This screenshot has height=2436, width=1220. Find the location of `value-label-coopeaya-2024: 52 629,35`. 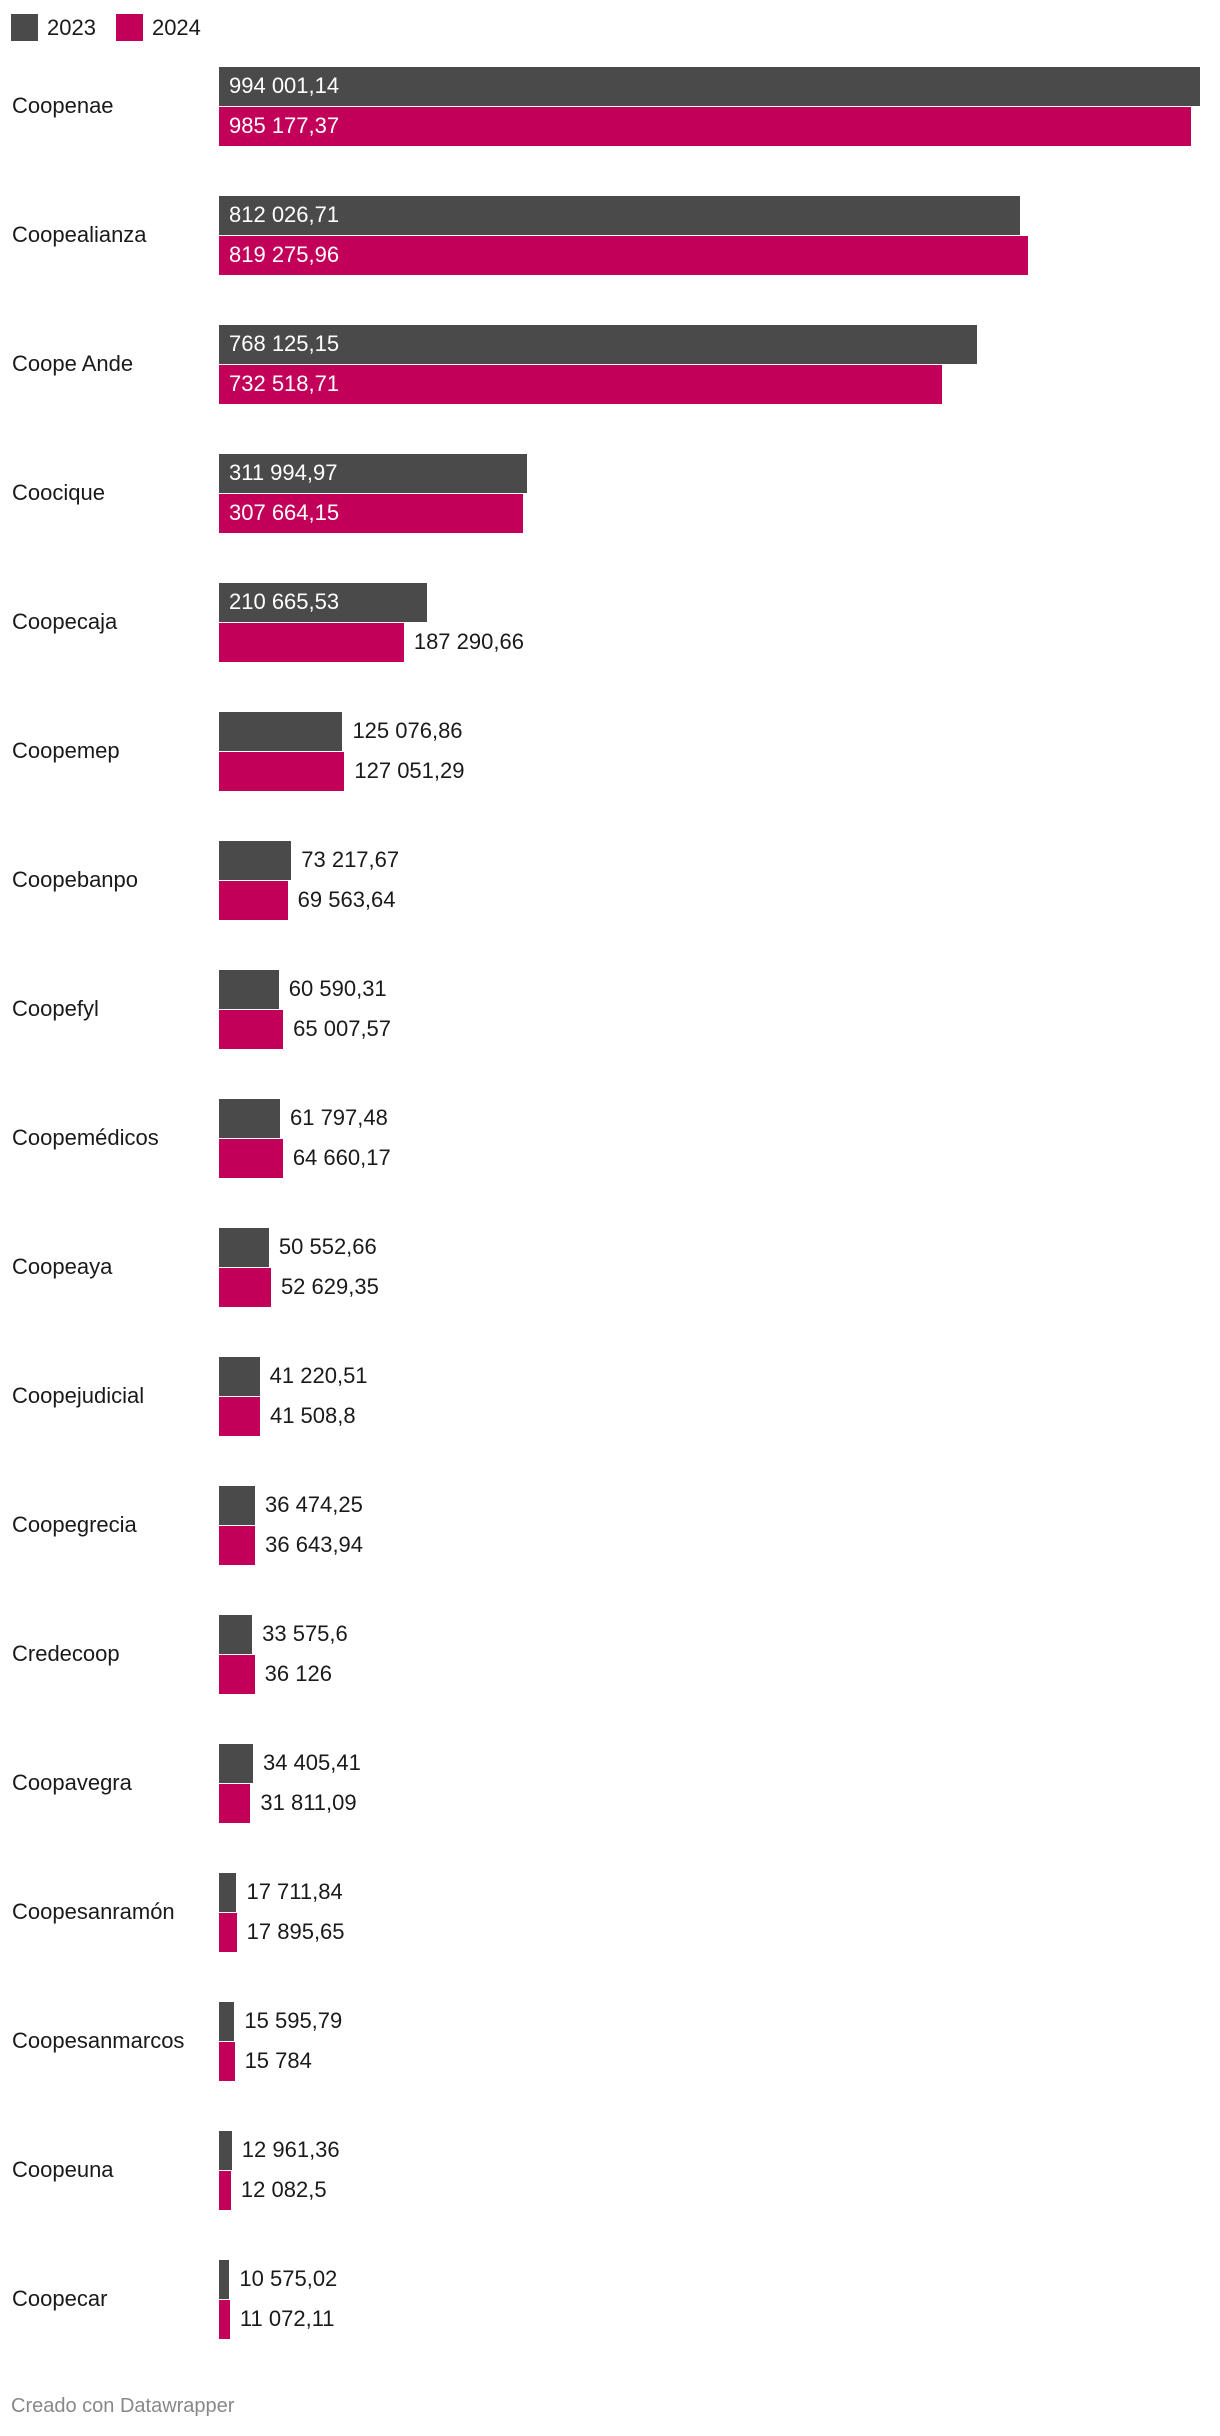

value-label-coopeaya-2024: 52 629,35 is located at coordinates (329, 1286).